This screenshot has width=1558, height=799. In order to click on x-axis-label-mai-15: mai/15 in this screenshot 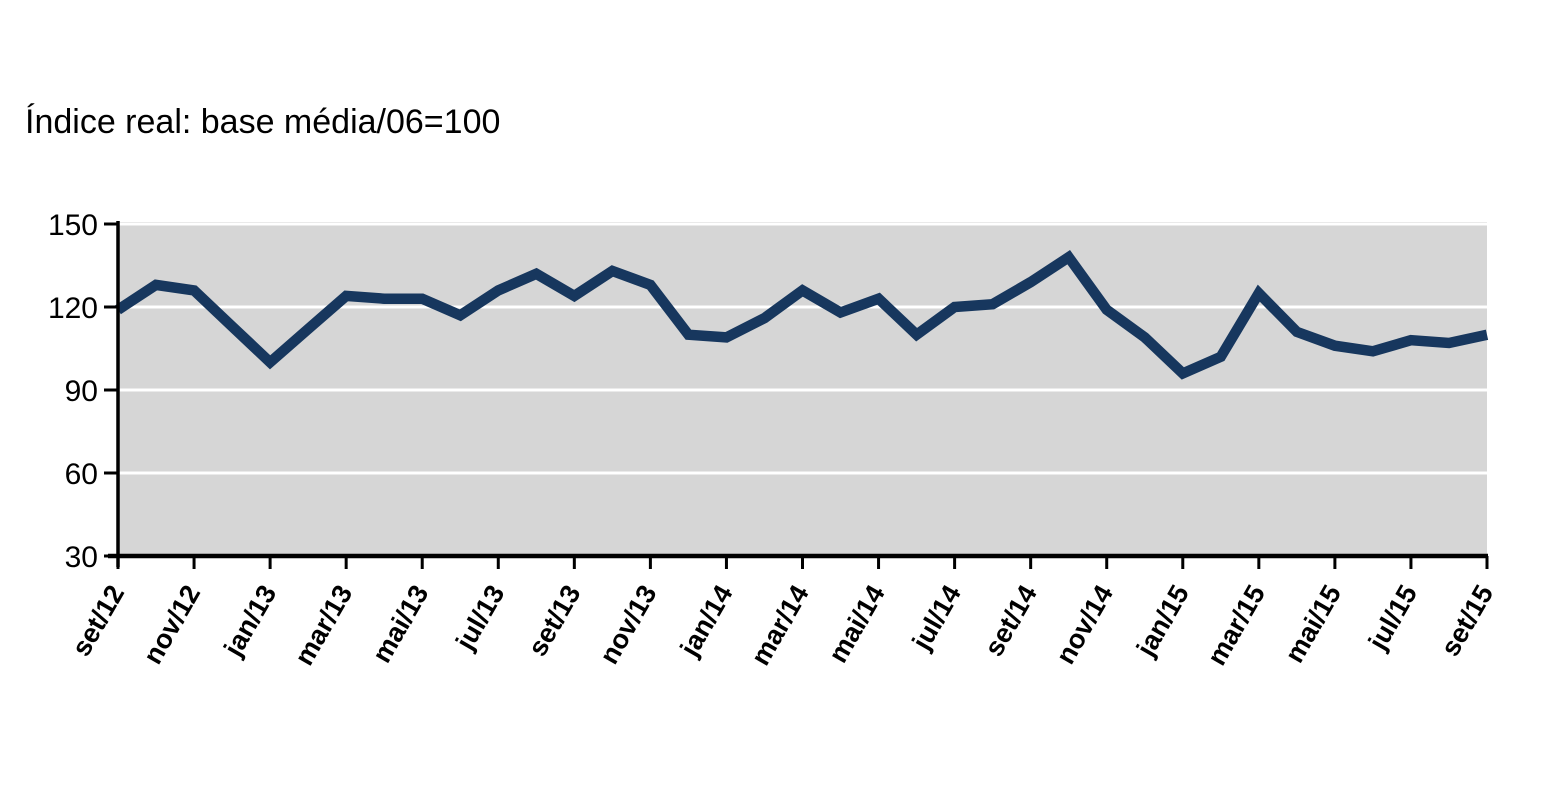, I will do `click(1313, 624)`.